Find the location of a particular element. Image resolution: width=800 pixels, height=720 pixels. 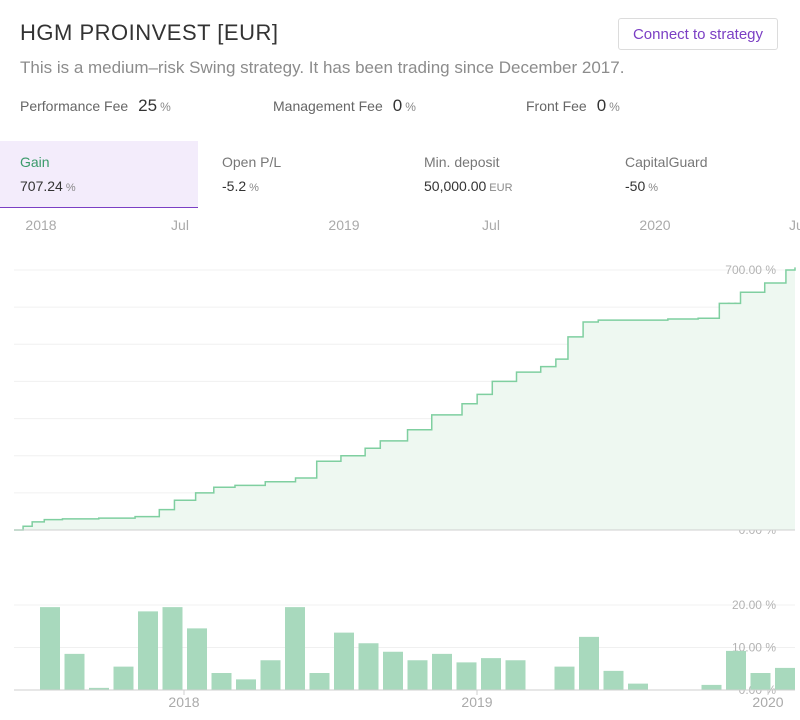

front-fee: Front Fee 0% is located at coordinates (573, 106).